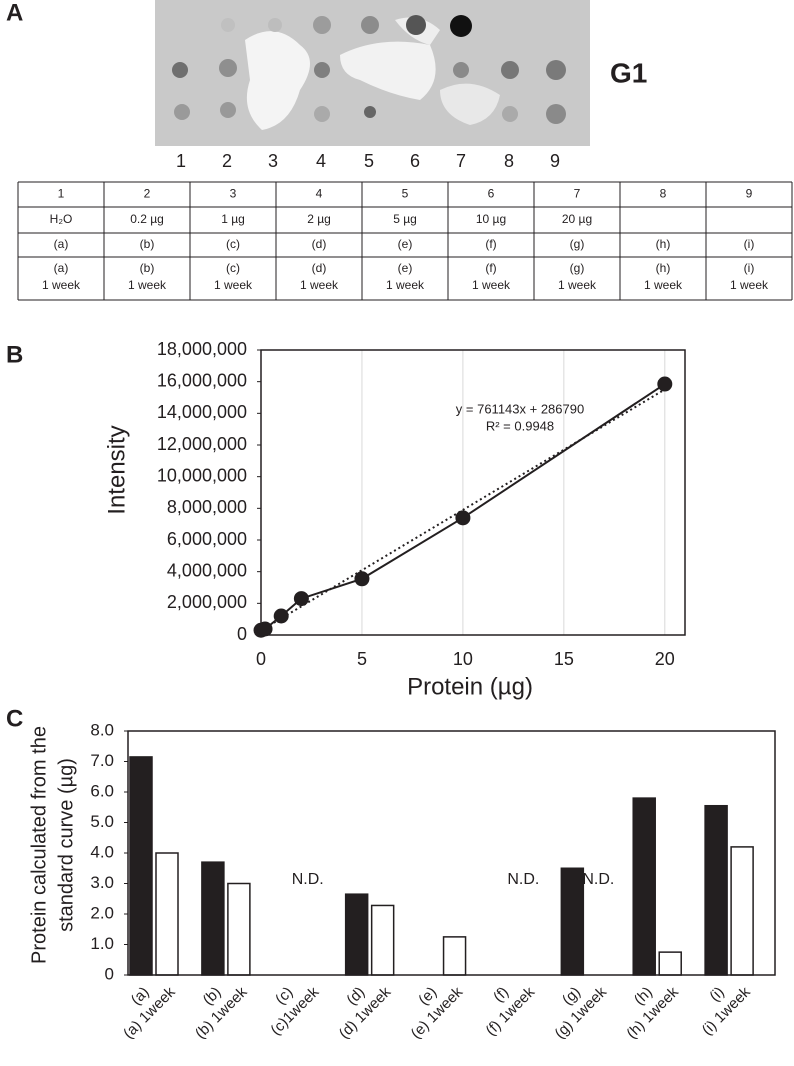  Describe the element at coordinates (61, 219) in the screenshot. I see `table-cell: H₂O` at that location.